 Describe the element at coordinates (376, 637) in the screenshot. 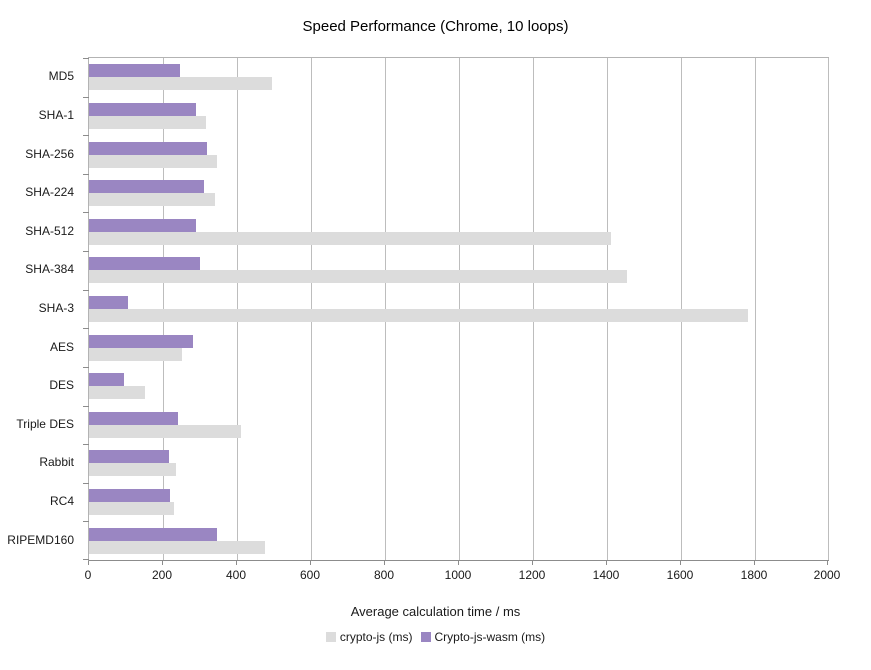

I see `legend-label-crypto-js: crypto-js (ms)` at that location.